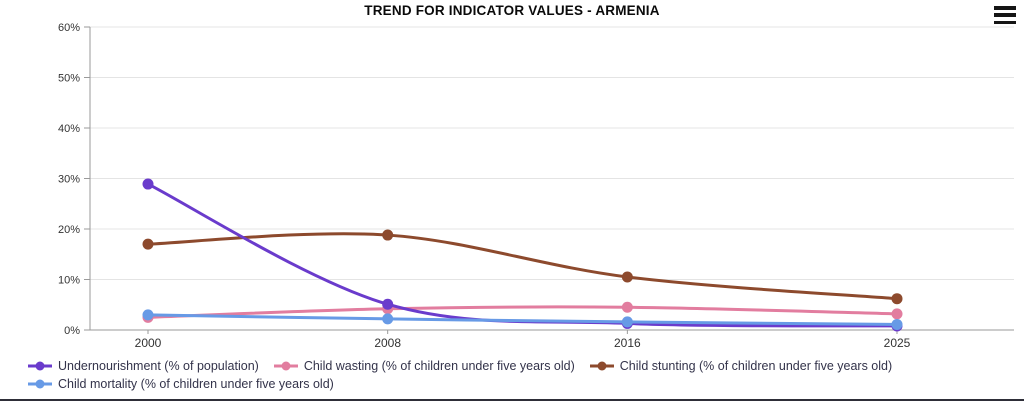 This screenshot has width=1024, height=401. I want to click on legend-label: Undernourishment (% of population), so click(158, 366).